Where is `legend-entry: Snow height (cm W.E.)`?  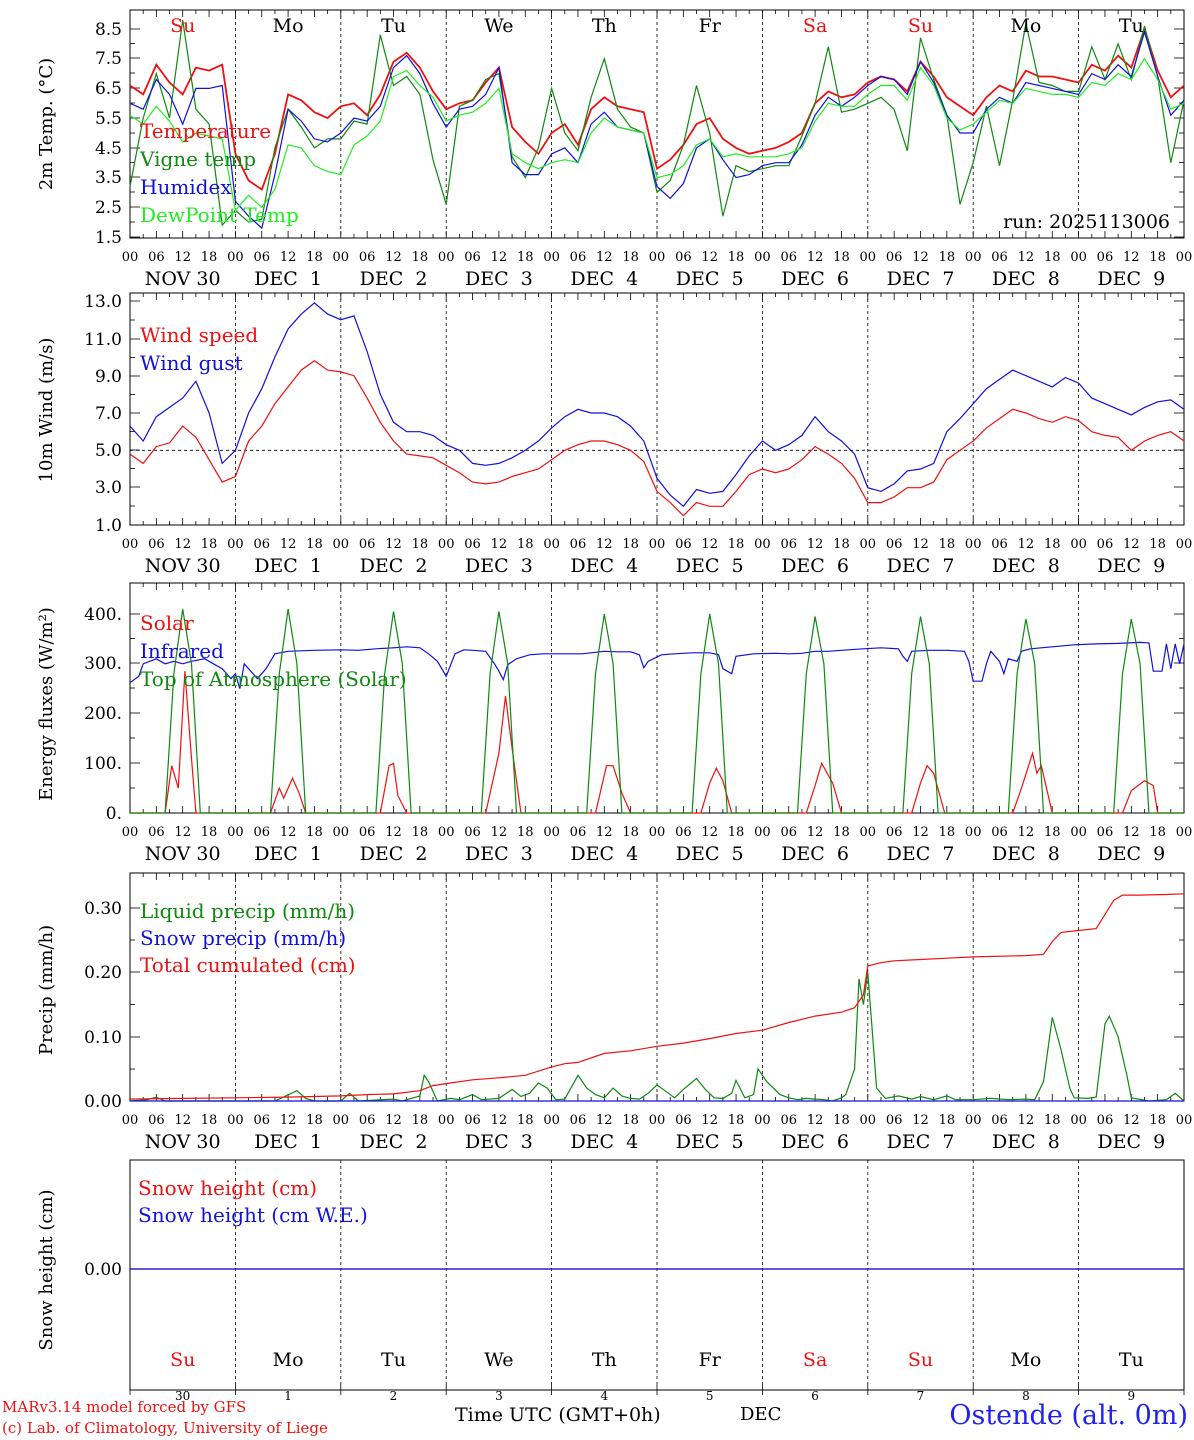 legend-entry: Snow height (cm W.E.) is located at coordinates (253, 1215).